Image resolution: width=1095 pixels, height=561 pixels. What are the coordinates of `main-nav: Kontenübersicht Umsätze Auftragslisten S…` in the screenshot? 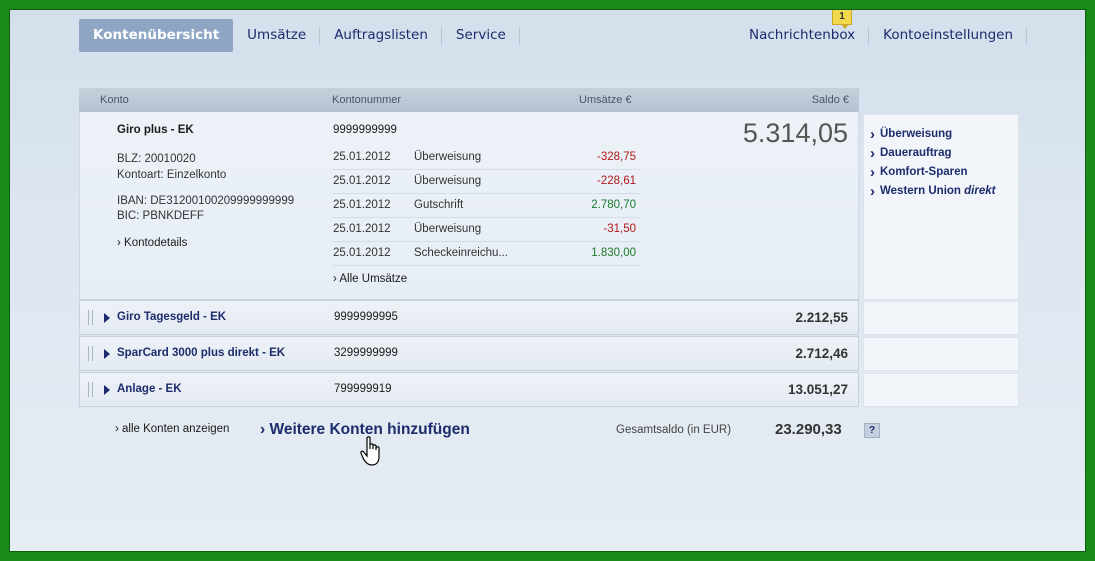 It's located at (299, 35).